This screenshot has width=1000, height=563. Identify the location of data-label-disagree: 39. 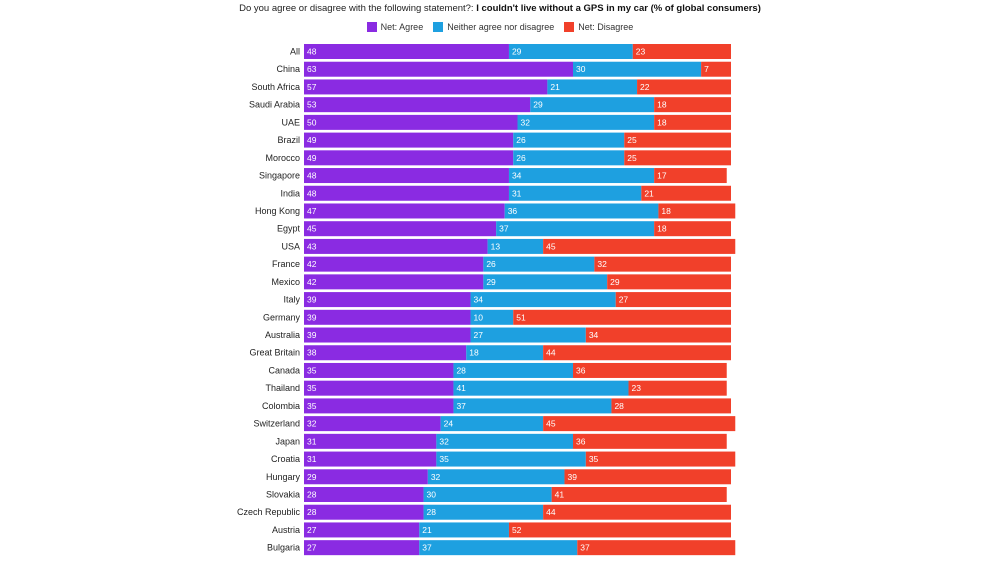
(572, 477).